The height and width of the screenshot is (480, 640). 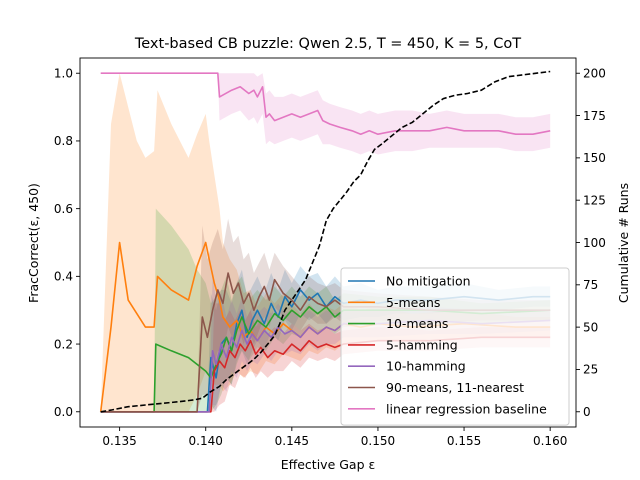 I want to click on legend-entry: No mitigation, so click(x=428, y=281).